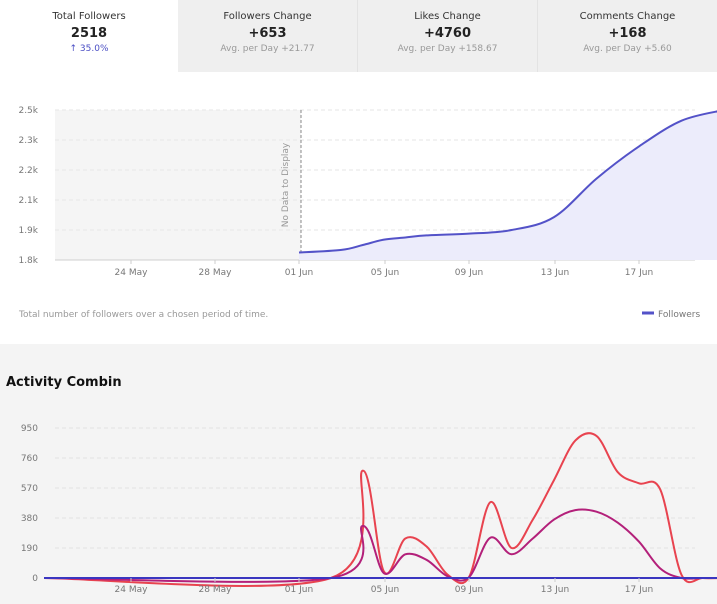 The image size is (717, 604). Describe the element at coordinates (29, 429) in the screenshot. I see `y-tick-label: 950` at that location.